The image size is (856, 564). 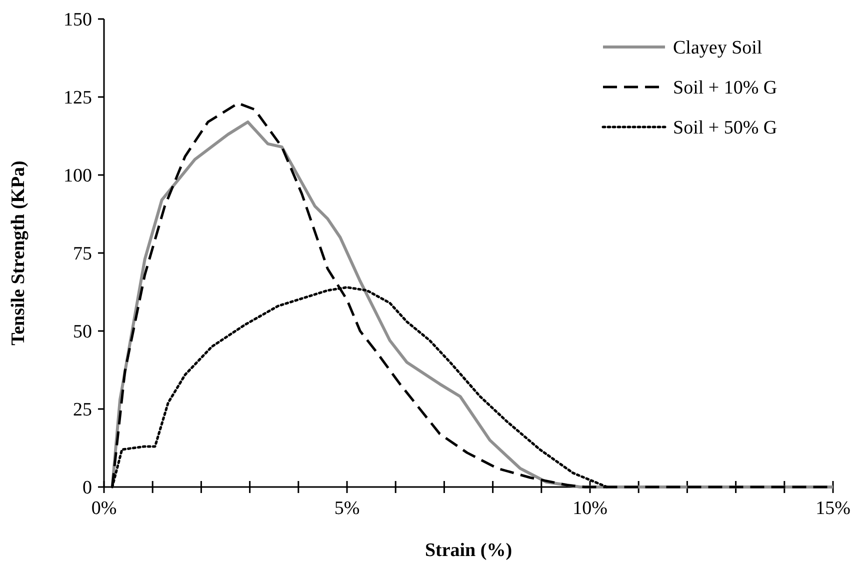 I want to click on legend-label: Soil + 50% G, so click(x=725, y=128).